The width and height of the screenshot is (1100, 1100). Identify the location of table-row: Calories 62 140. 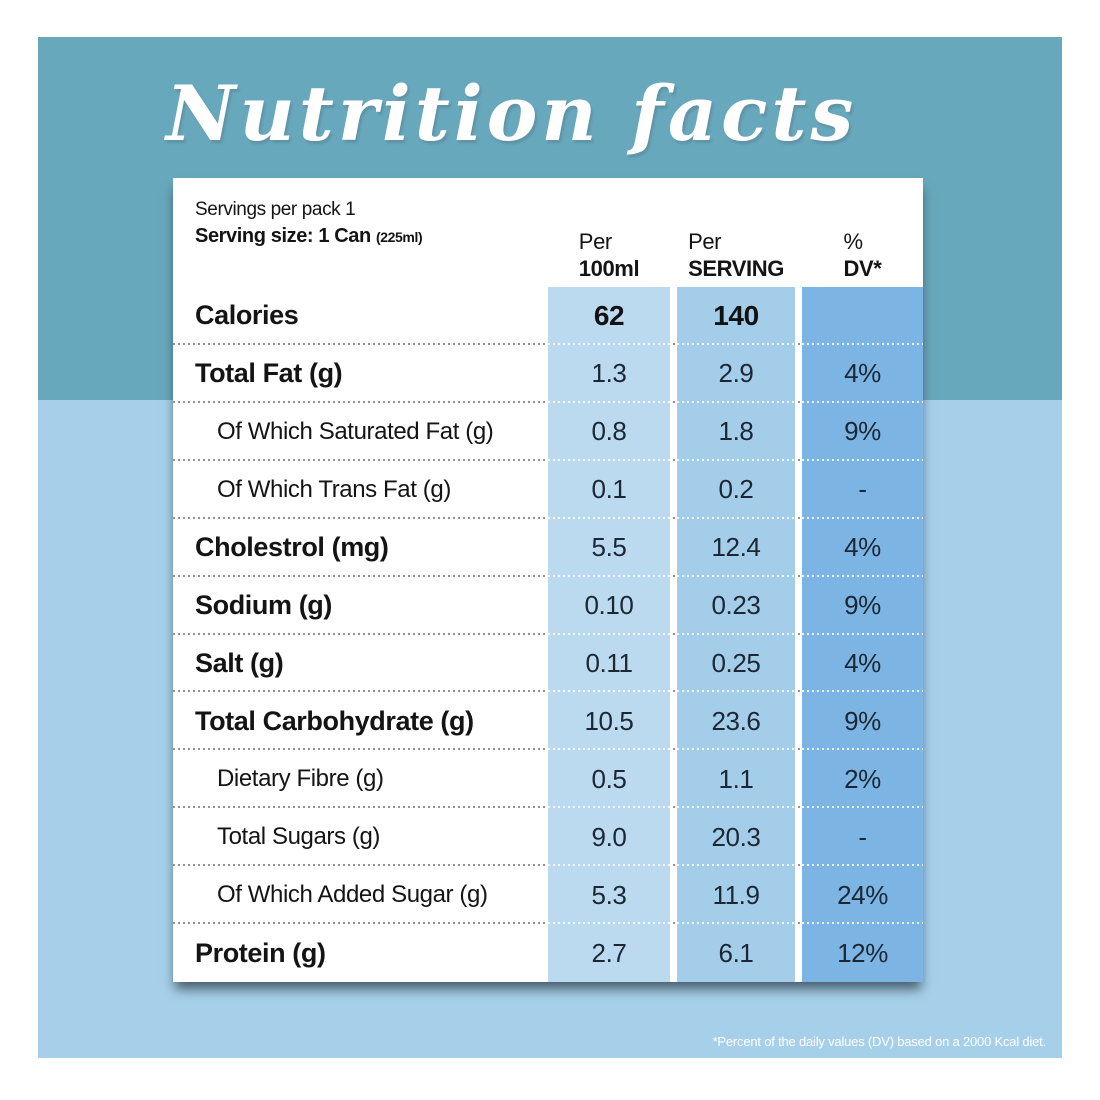
(548, 316).